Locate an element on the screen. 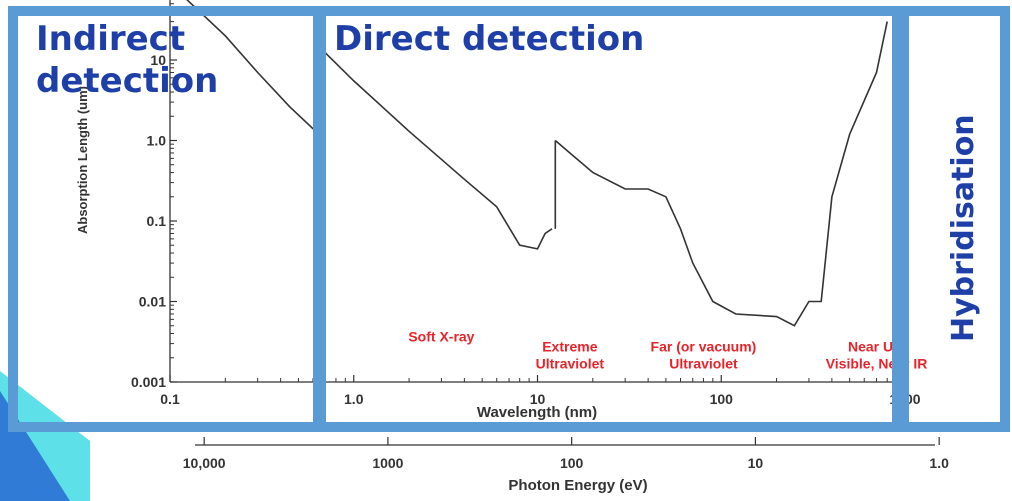 The image size is (1012, 501). region-annotation: Extreme Ultraviolet is located at coordinates (570, 354).